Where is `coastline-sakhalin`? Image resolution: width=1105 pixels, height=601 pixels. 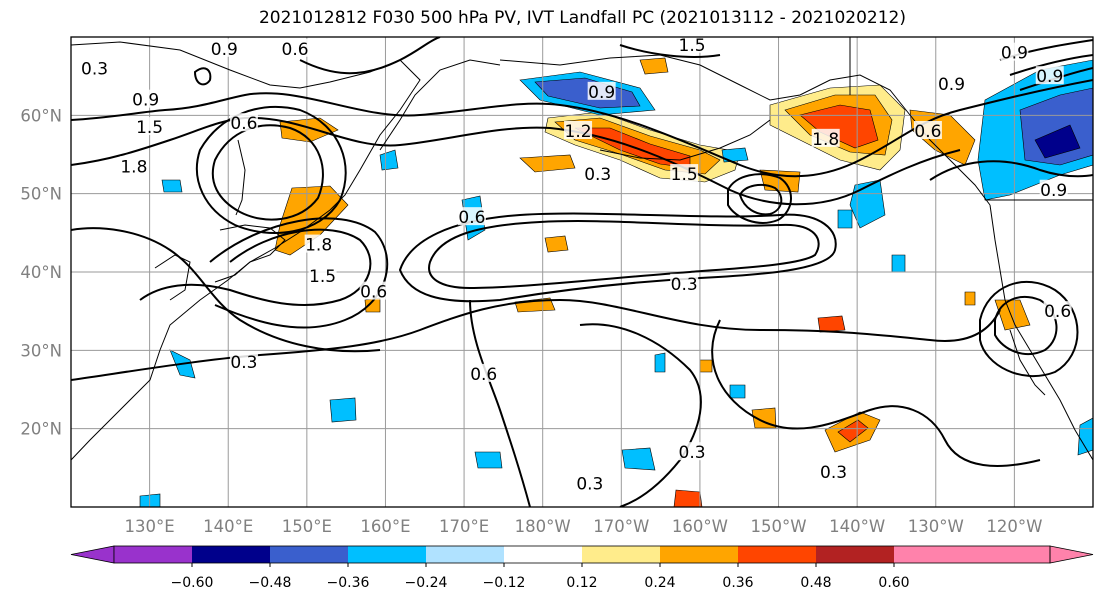 coastline-sakhalin is located at coordinates (240, 177).